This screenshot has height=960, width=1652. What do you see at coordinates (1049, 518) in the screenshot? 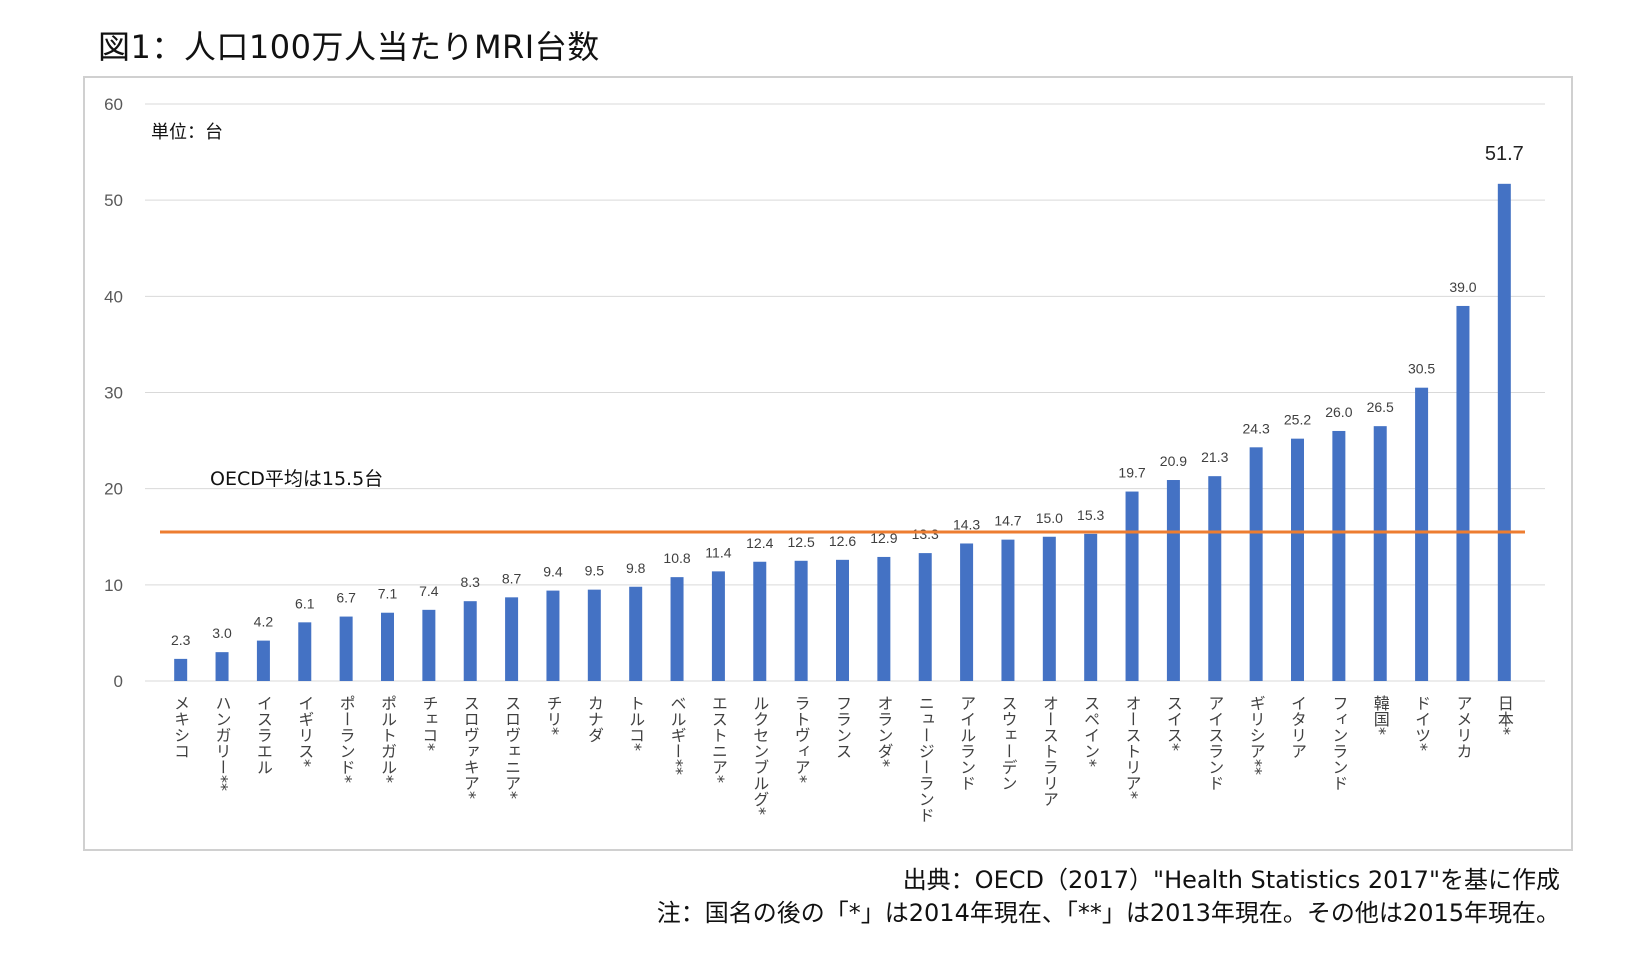
I see `data-label: 15.0` at bounding box center [1049, 518].